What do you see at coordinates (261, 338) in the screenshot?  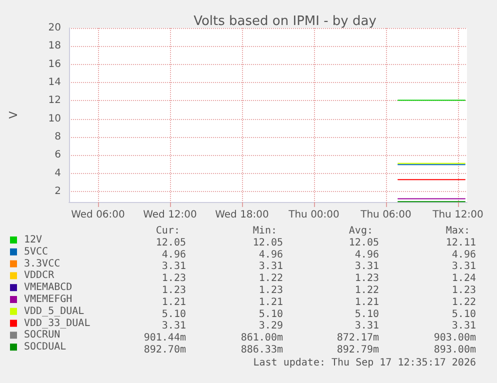 I see `text: 861.00m` at bounding box center [261, 338].